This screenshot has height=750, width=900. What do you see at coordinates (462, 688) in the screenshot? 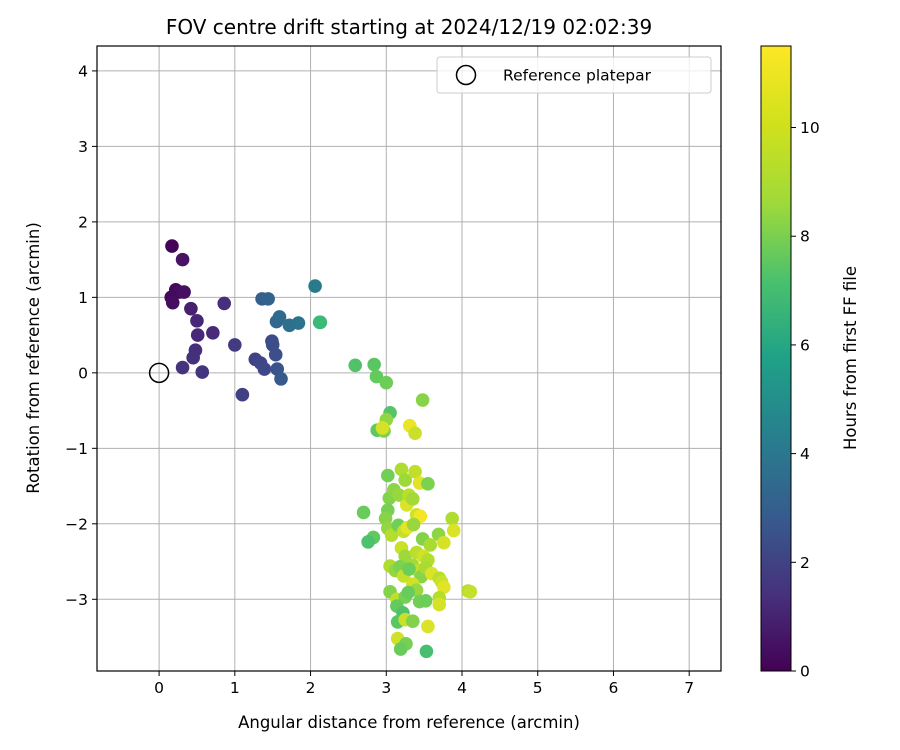
I see `x-tick-label: 4` at bounding box center [462, 688].